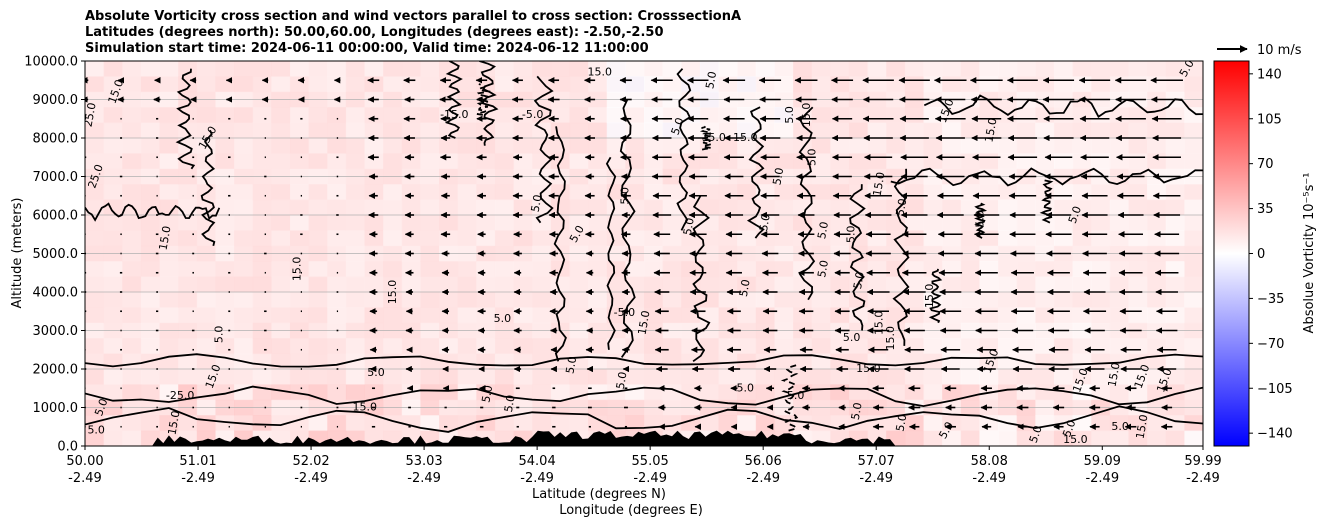  I want to click on x-tick-label-latitude: 58.08, so click(989, 461).